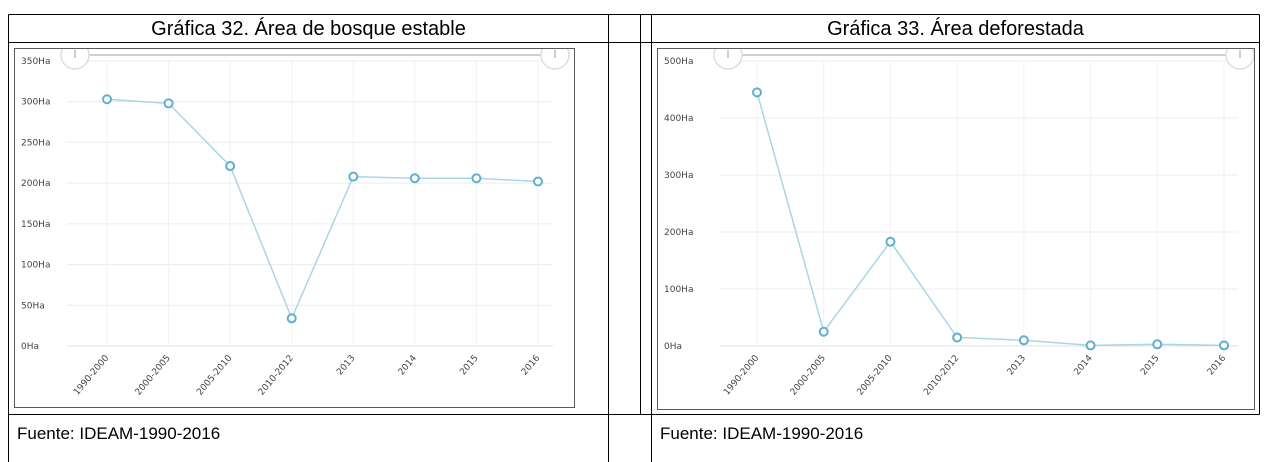  What do you see at coordinates (35, 143) in the screenshot?
I see `y-tick-label: 250Ha` at bounding box center [35, 143].